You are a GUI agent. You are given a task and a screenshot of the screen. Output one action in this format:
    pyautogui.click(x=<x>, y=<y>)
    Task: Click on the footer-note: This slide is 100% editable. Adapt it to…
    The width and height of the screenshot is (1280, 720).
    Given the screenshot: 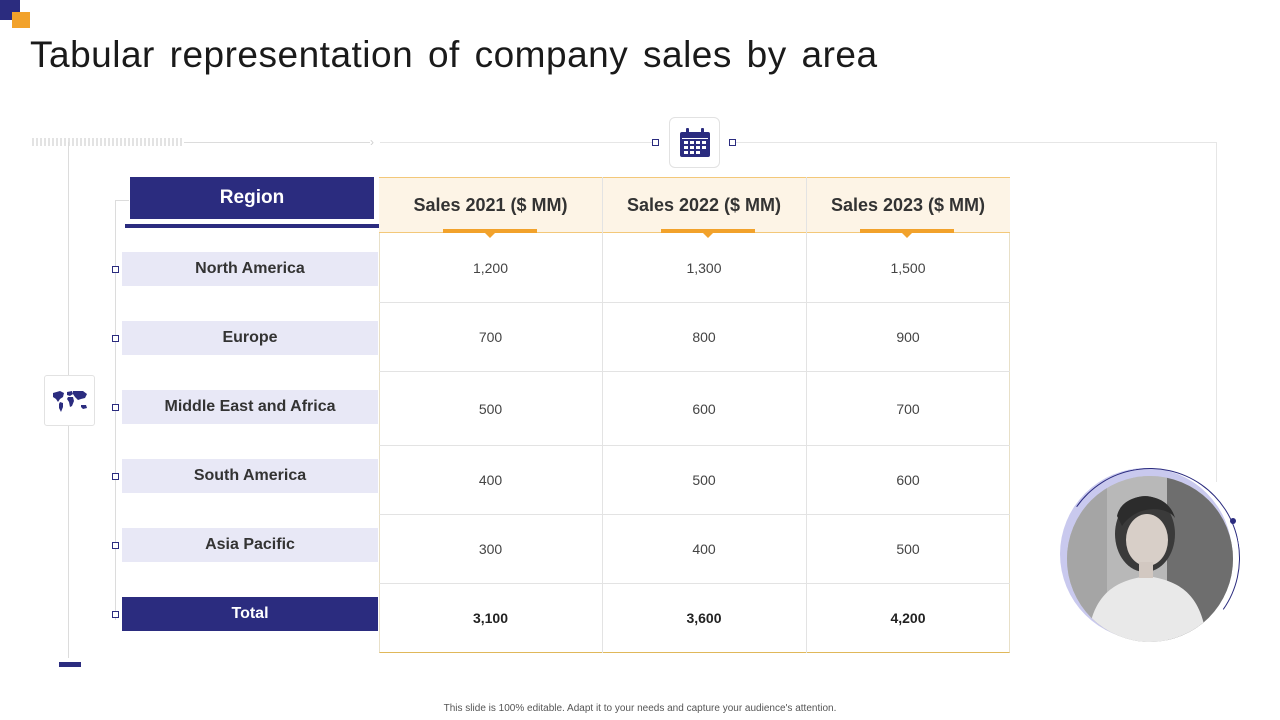 What is the action you would take?
    pyautogui.click(x=640, y=708)
    